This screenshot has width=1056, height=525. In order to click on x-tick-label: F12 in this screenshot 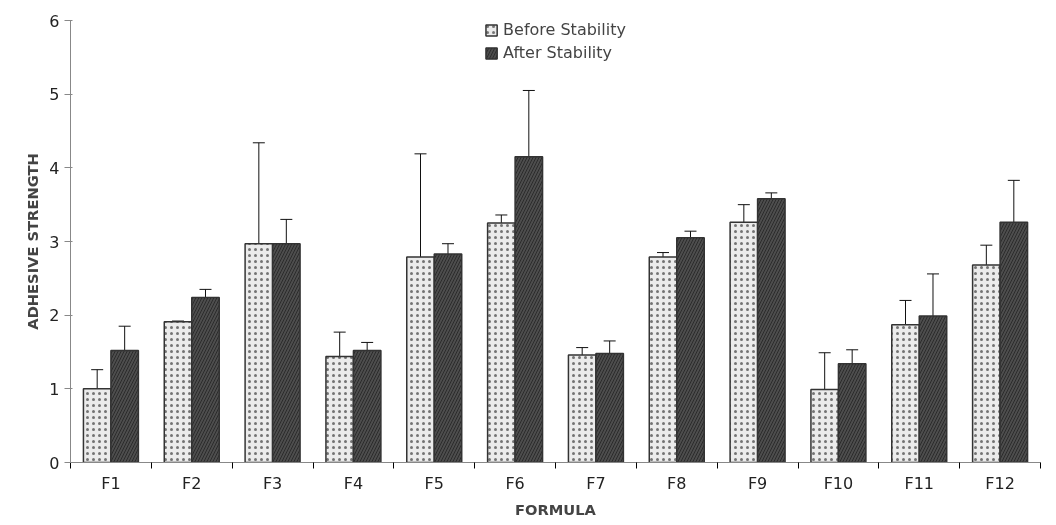, I will do `click(1000, 483)`.